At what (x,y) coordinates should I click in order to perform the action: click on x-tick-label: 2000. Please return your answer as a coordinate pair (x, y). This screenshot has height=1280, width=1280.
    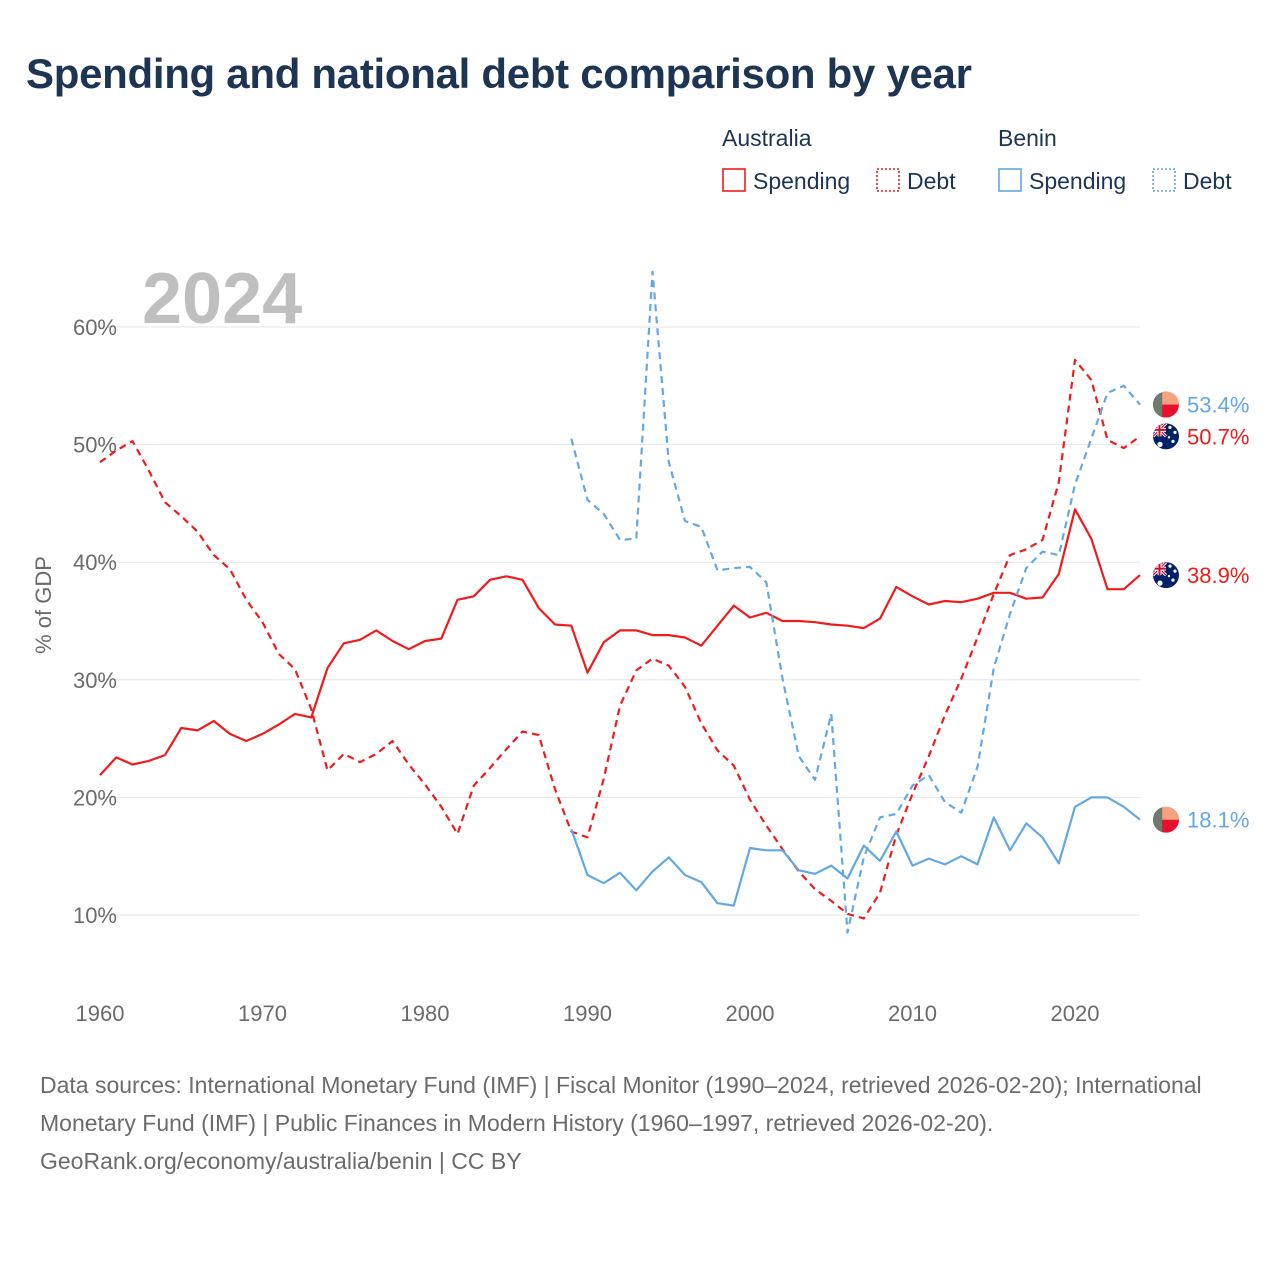
    Looking at the image, I should click on (750, 1013).